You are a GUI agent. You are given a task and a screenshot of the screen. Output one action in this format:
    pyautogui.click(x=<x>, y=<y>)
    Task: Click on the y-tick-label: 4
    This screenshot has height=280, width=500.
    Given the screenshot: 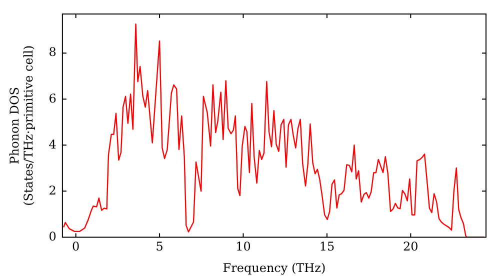 What is the action you would take?
    pyautogui.click(x=52, y=144)
    